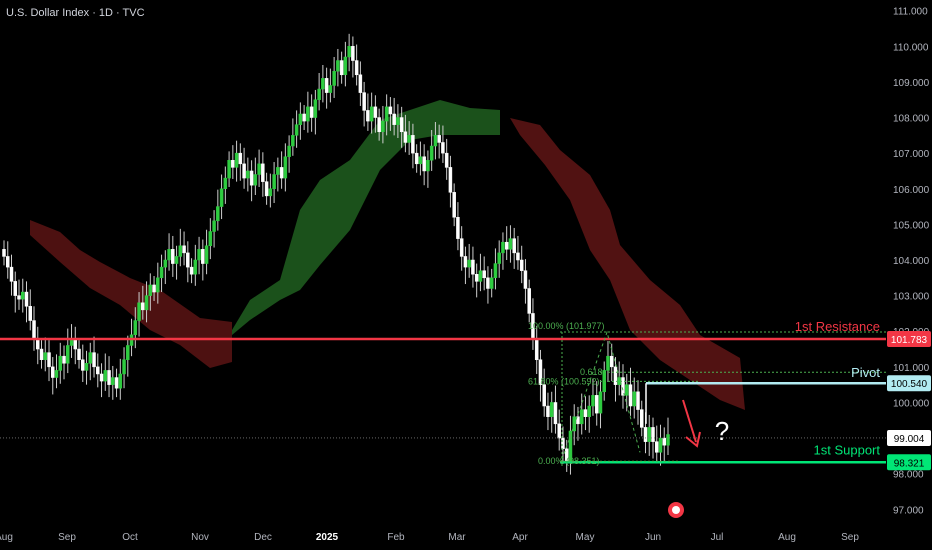  What do you see at coordinates (911, 261) in the screenshot?
I see `y-tick-label: 104.000` at bounding box center [911, 261].